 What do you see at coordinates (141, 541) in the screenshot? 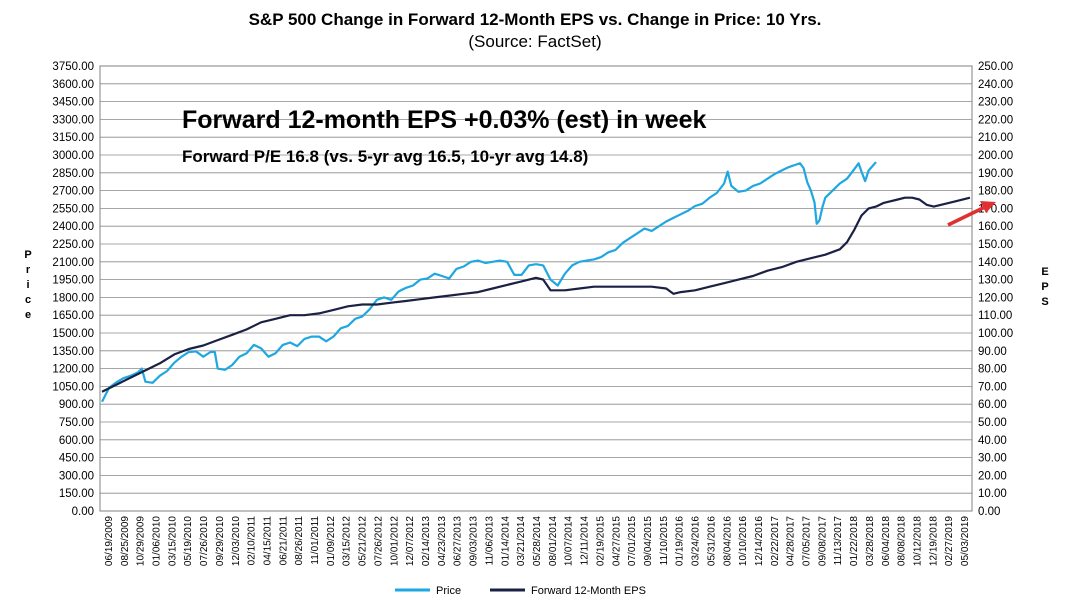
I see `x-tick-label: 10/29/2009` at bounding box center [141, 541].